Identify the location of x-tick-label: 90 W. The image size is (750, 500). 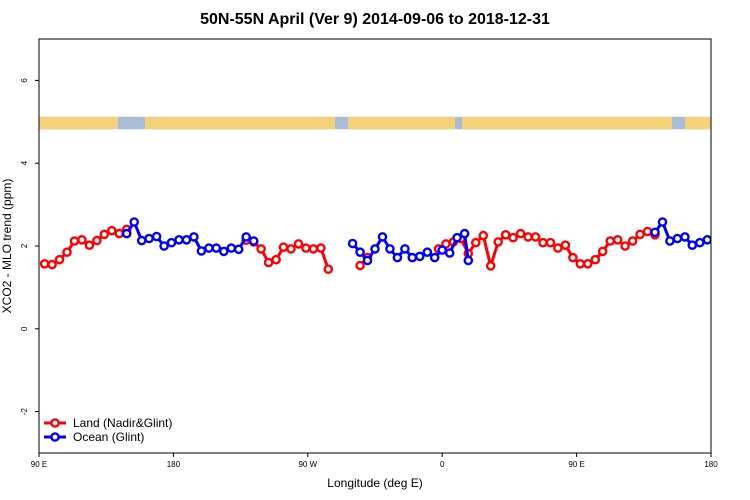
(307, 464).